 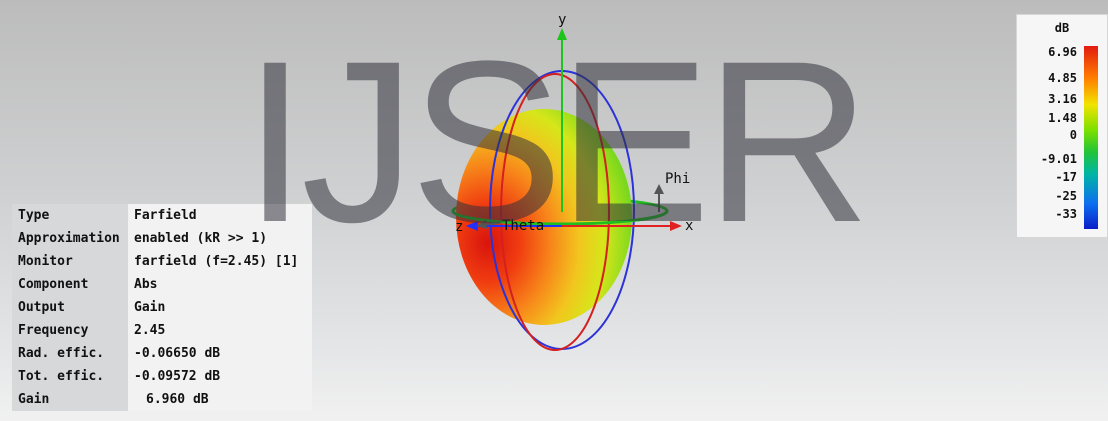 What do you see at coordinates (220, 261) in the screenshot?
I see `info-value: farfield (f=2.45) [1]` at bounding box center [220, 261].